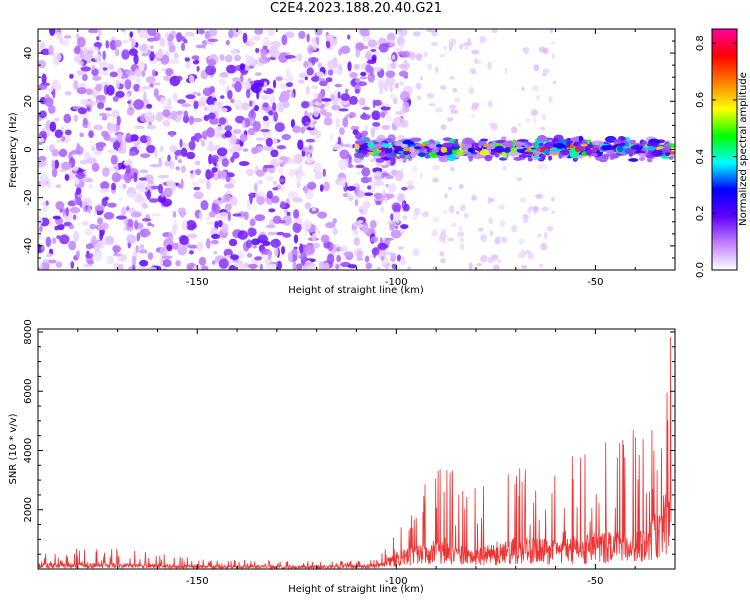 Image resolution: width=750 pixels, height=600 pixels. What do you see at coordinates (28, 149) in the screenshot?
I see `y-tick-label: 0` at bounding box center [28, 149].